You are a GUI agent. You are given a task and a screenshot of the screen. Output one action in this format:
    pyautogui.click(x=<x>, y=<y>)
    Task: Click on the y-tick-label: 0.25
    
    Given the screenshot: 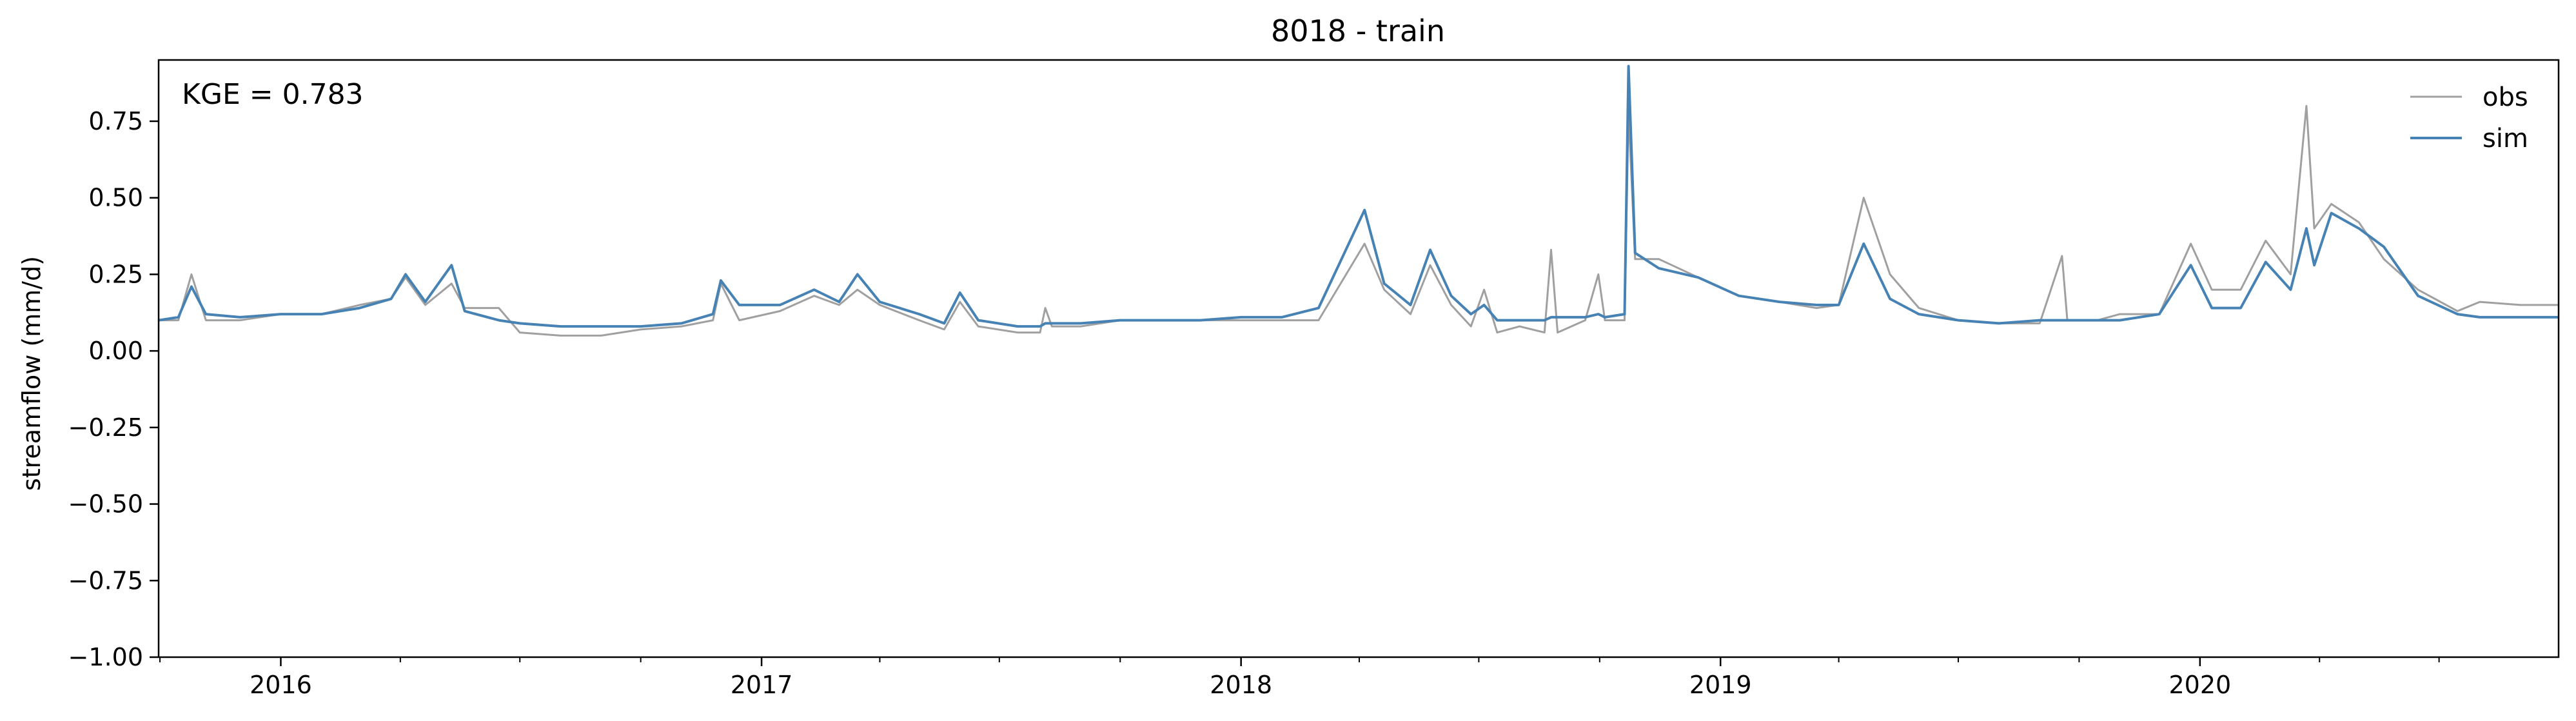 What is the action you would take?
    pyautogui.click(x=115, y=274)
    